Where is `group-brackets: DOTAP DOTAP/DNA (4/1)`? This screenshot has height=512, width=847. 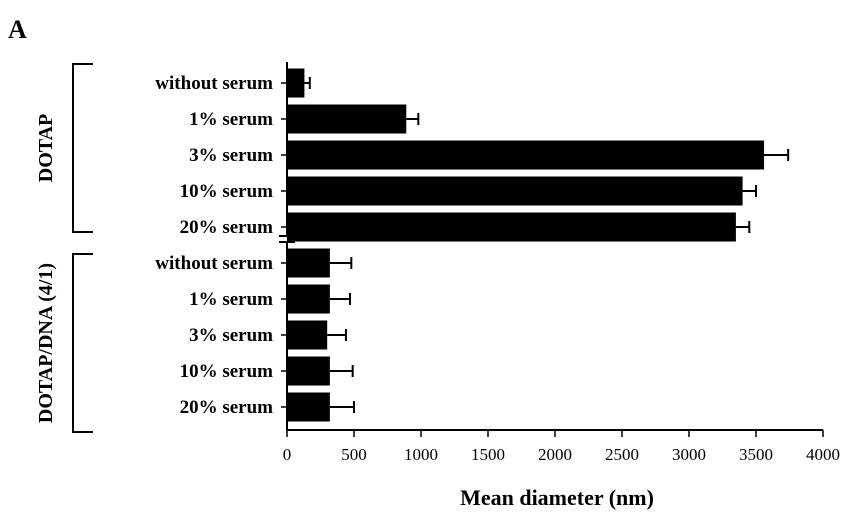
group-brackets: DOTAP DOTAP/DNA (4/1) is located at coordinates (64, 248).